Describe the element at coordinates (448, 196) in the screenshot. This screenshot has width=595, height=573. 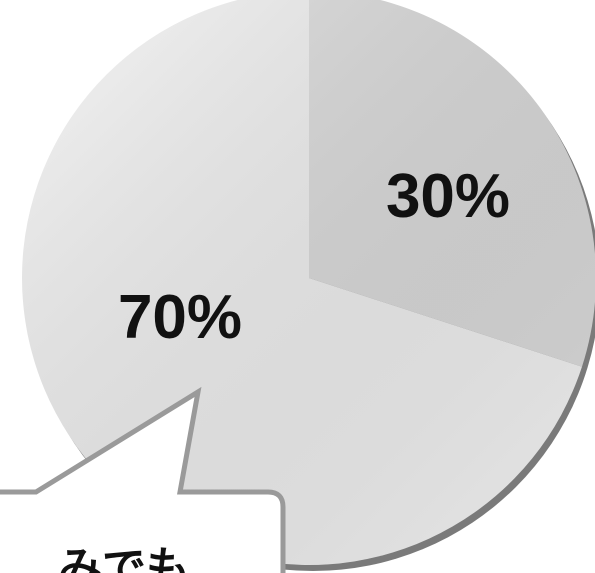
I see `slice-label-30: 30%` at that location.